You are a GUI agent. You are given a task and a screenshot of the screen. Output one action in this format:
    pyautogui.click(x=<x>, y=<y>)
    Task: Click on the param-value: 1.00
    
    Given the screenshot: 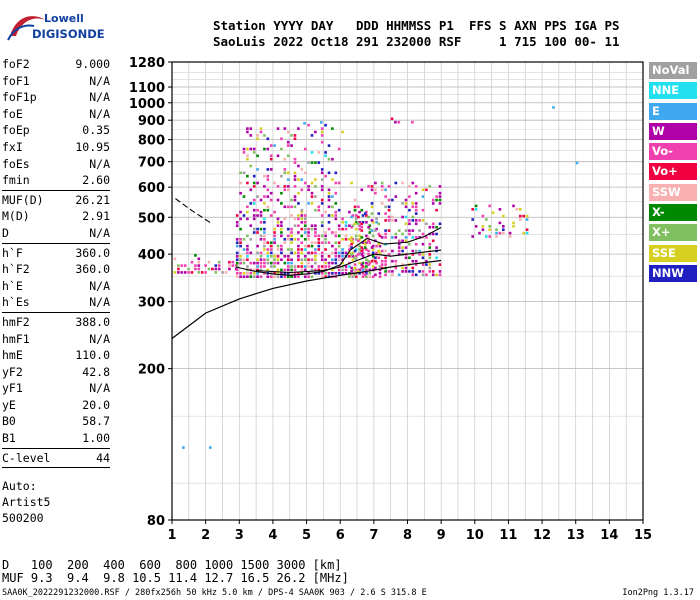 What is the action you would take?
    pyautogui.click(x=96, y=438)
    